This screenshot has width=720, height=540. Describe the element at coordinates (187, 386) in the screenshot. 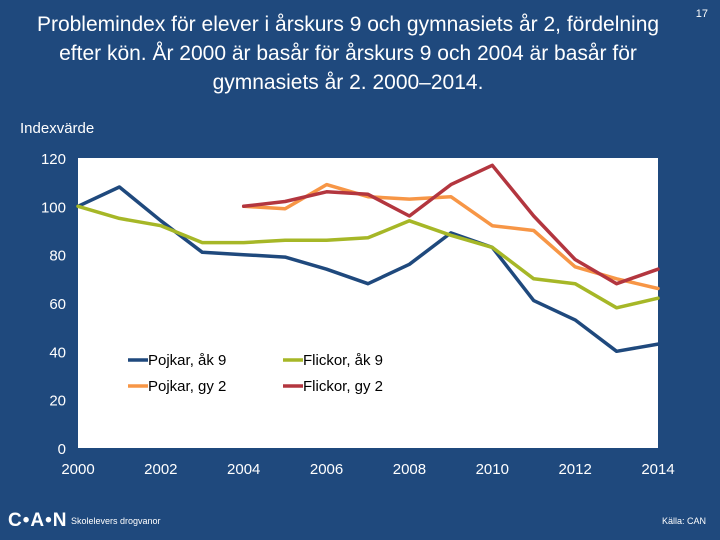

I see `legend-label: Pojkar, gy 2` at that location.